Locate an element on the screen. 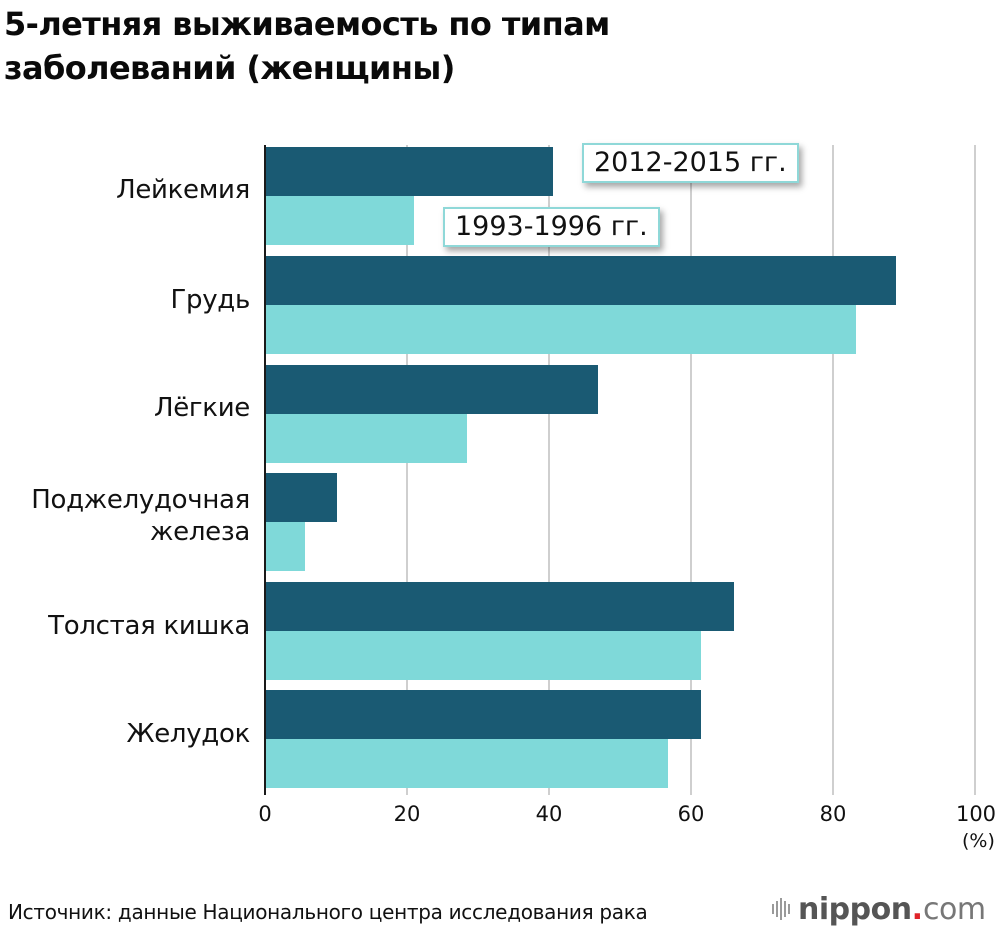  bar-colon-1993-1996 is located at coordinates (483, 655).